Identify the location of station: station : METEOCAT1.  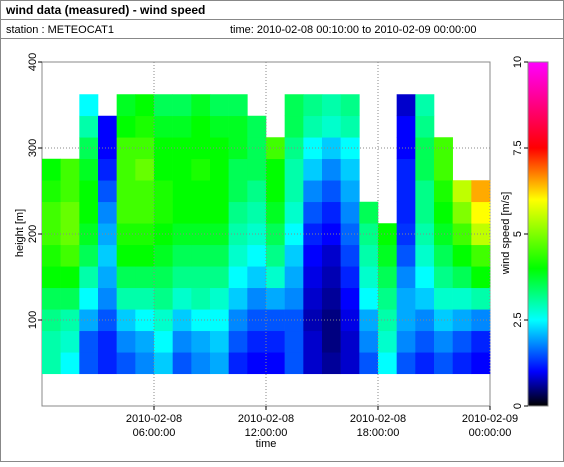
(60, 30).